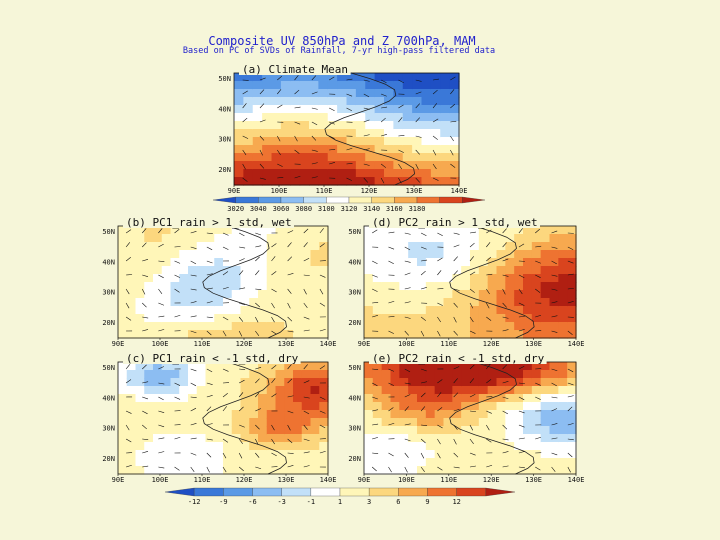  Describe the element at coordinates (448, 480) in the screenshot. I see `x-tick-label: 110E` at that location.